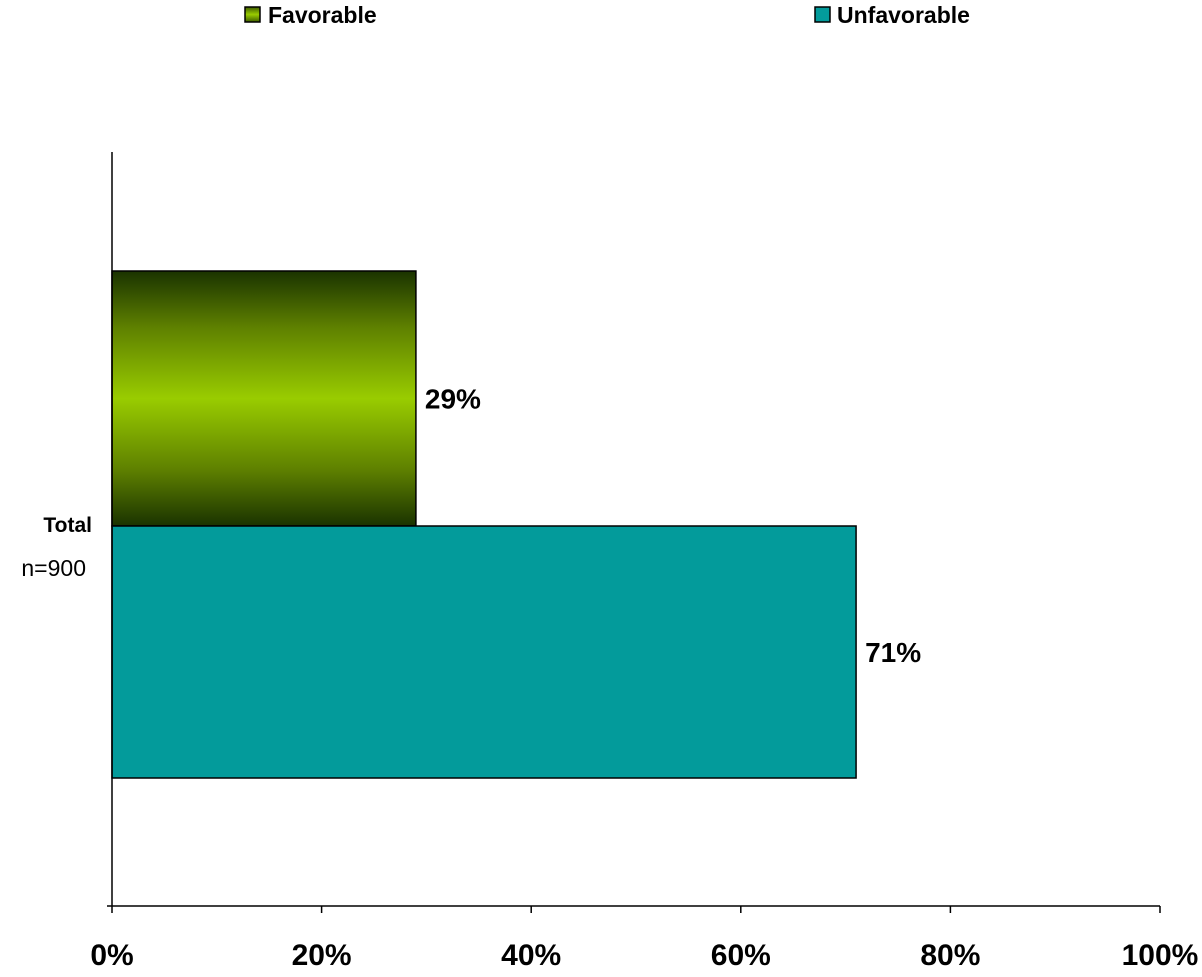 This screenshot has width=1202, height=977. What do you see at coordinates (741, 955) in the screenshot?
I see `x-tick-label: 60%` at bounding box center [741, 955].